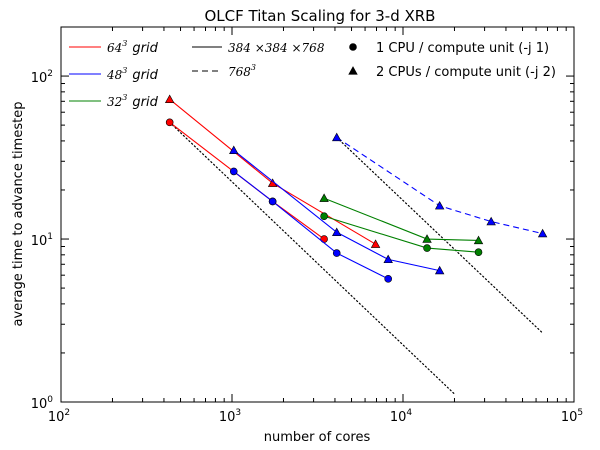 Image resolution: width=600 pixels, height=450 pixels. I want to click on legend-label-base: 64, so click(114, 48).